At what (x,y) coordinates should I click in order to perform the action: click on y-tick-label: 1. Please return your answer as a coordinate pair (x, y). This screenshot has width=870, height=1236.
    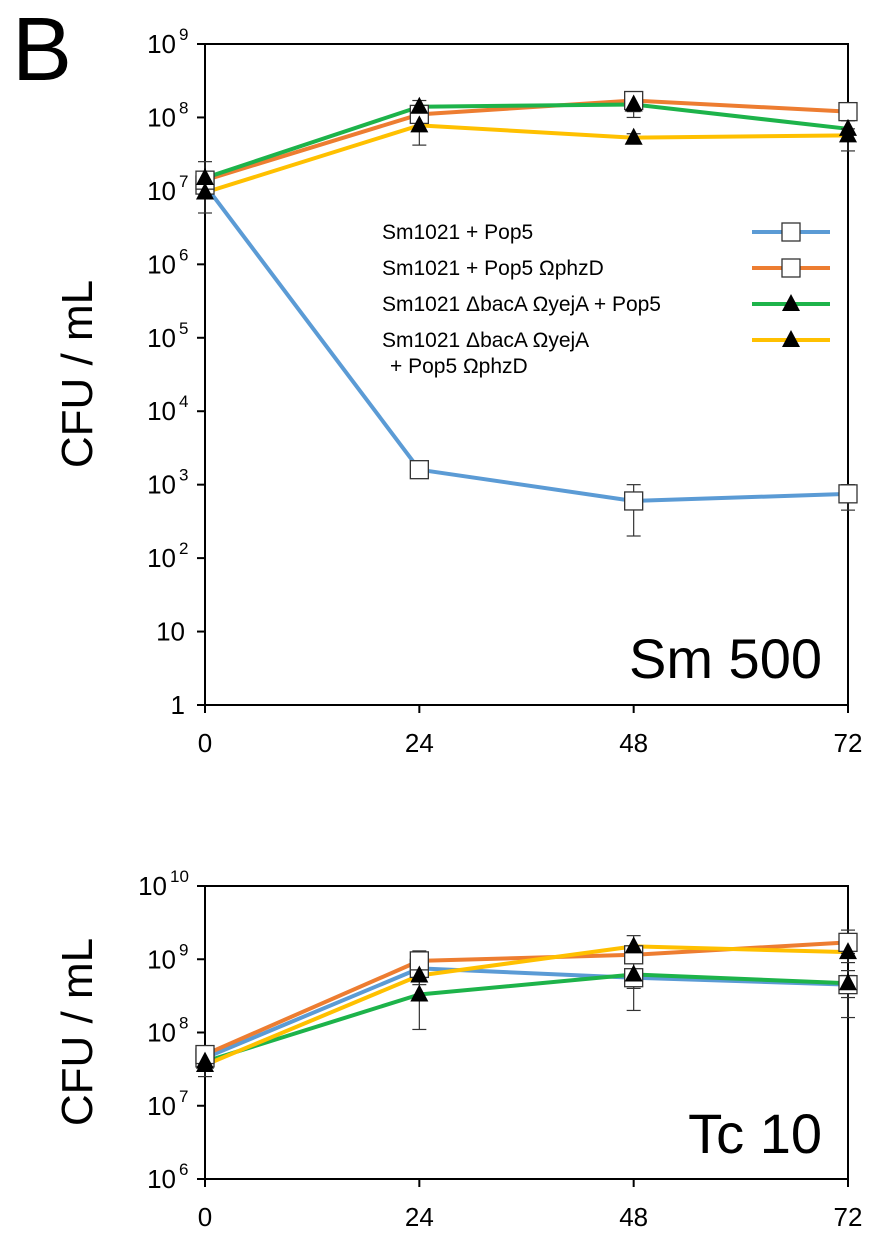
    Looking at the image, I should click on (178, 705).